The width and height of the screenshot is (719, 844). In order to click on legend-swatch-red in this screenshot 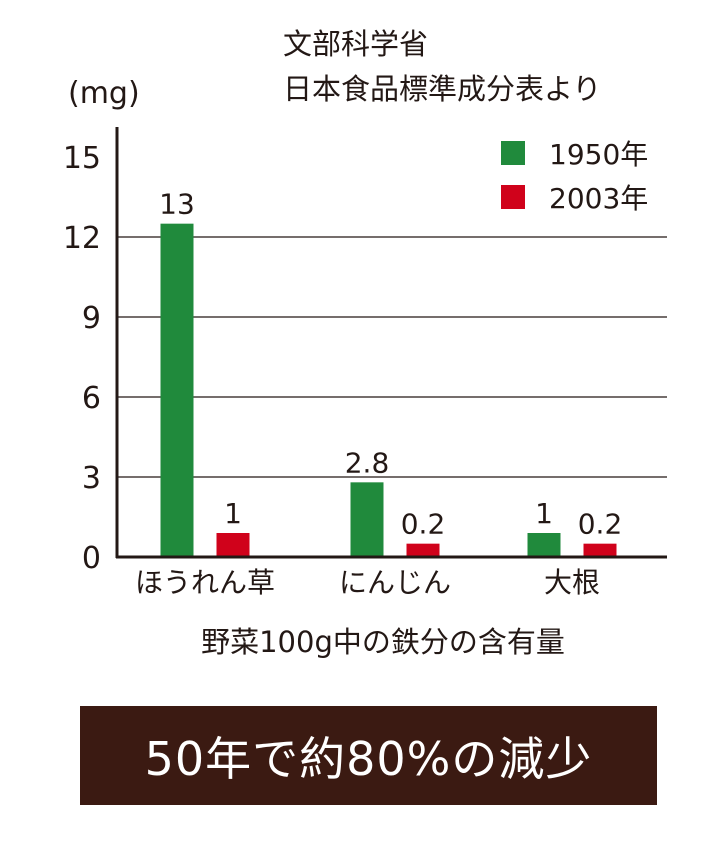, I will do `click(513, 197)`.